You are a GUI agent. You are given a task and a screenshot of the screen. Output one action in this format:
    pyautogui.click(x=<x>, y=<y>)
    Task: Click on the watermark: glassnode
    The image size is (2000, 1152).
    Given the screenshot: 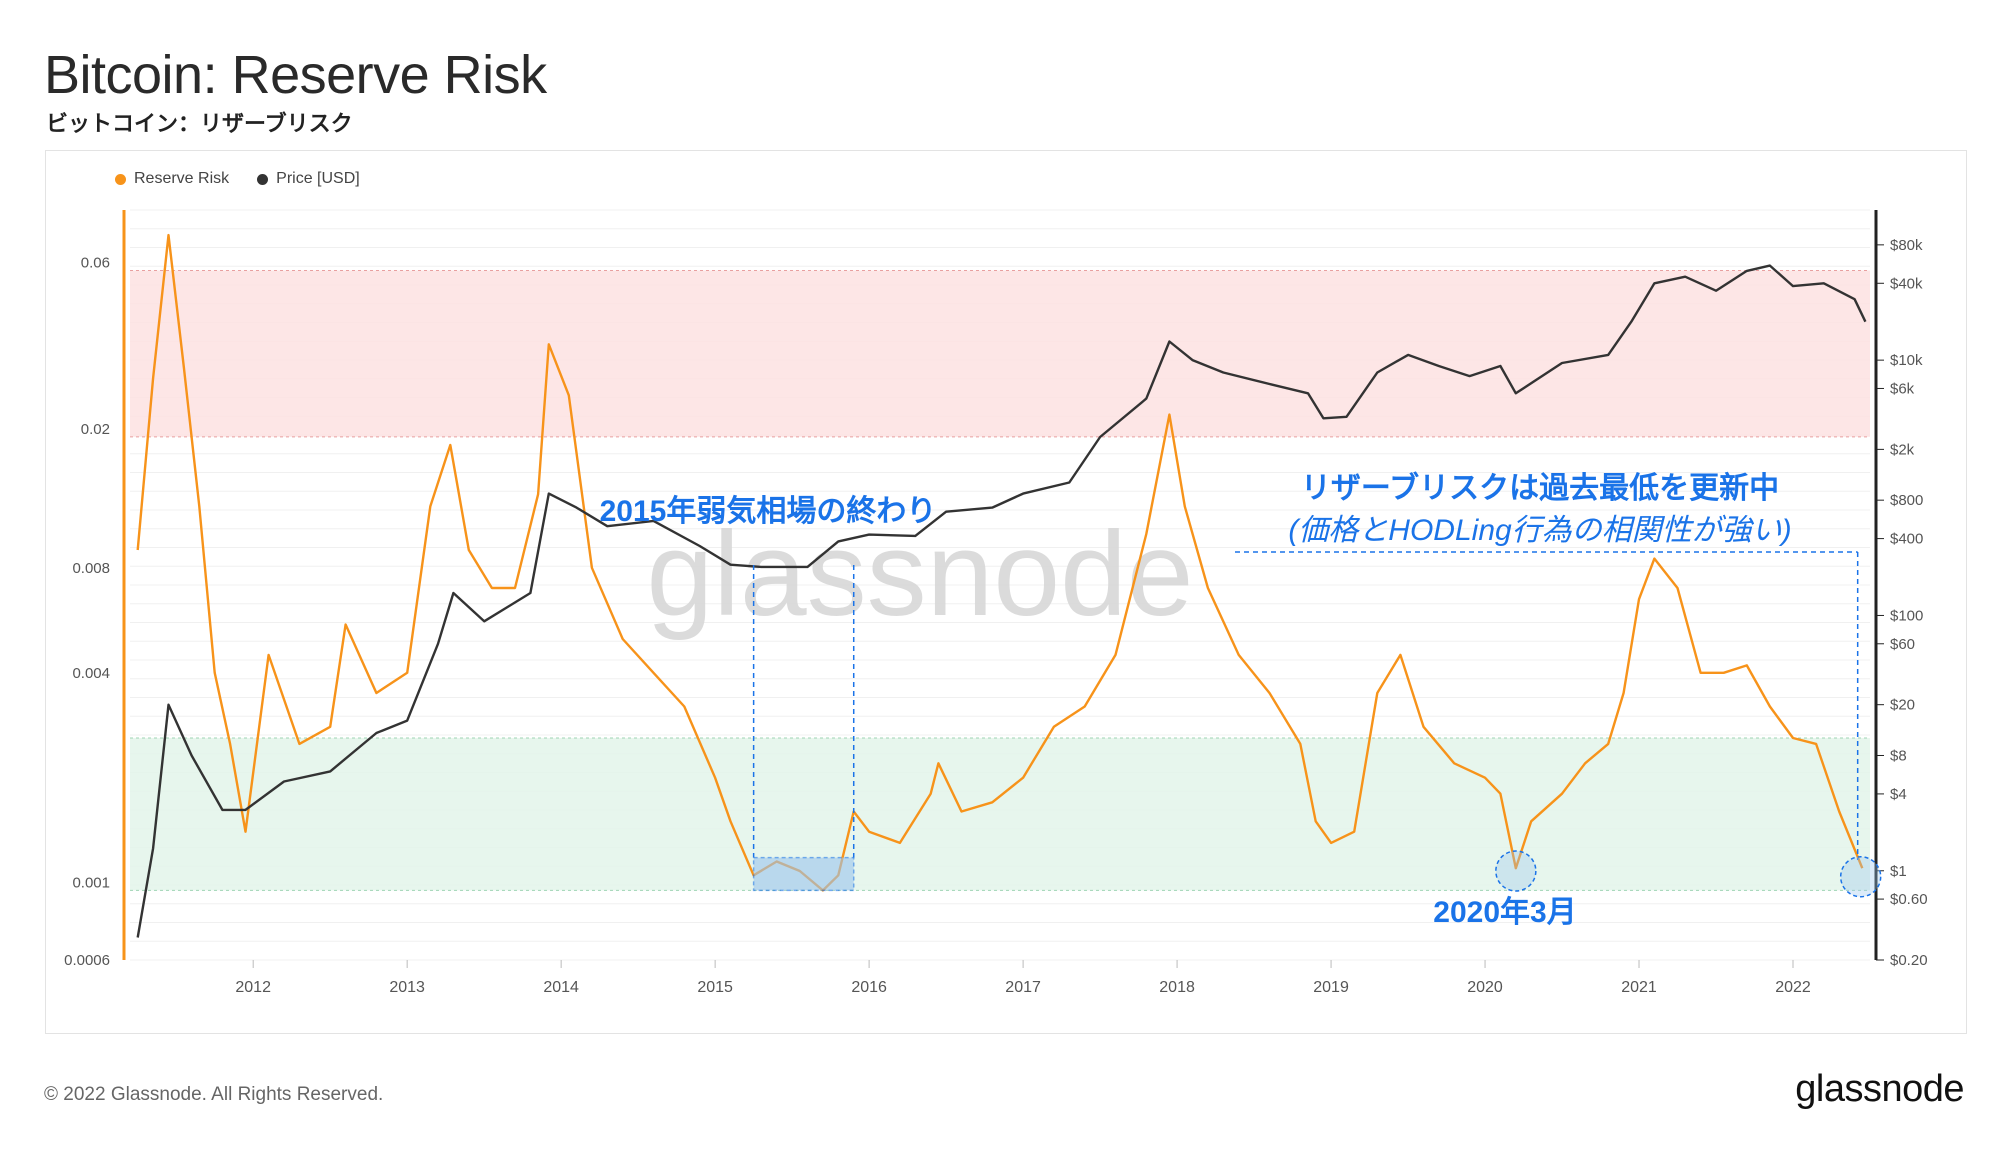 What is the action you would take?
    pyautogui.click(x=919, y=574)
    